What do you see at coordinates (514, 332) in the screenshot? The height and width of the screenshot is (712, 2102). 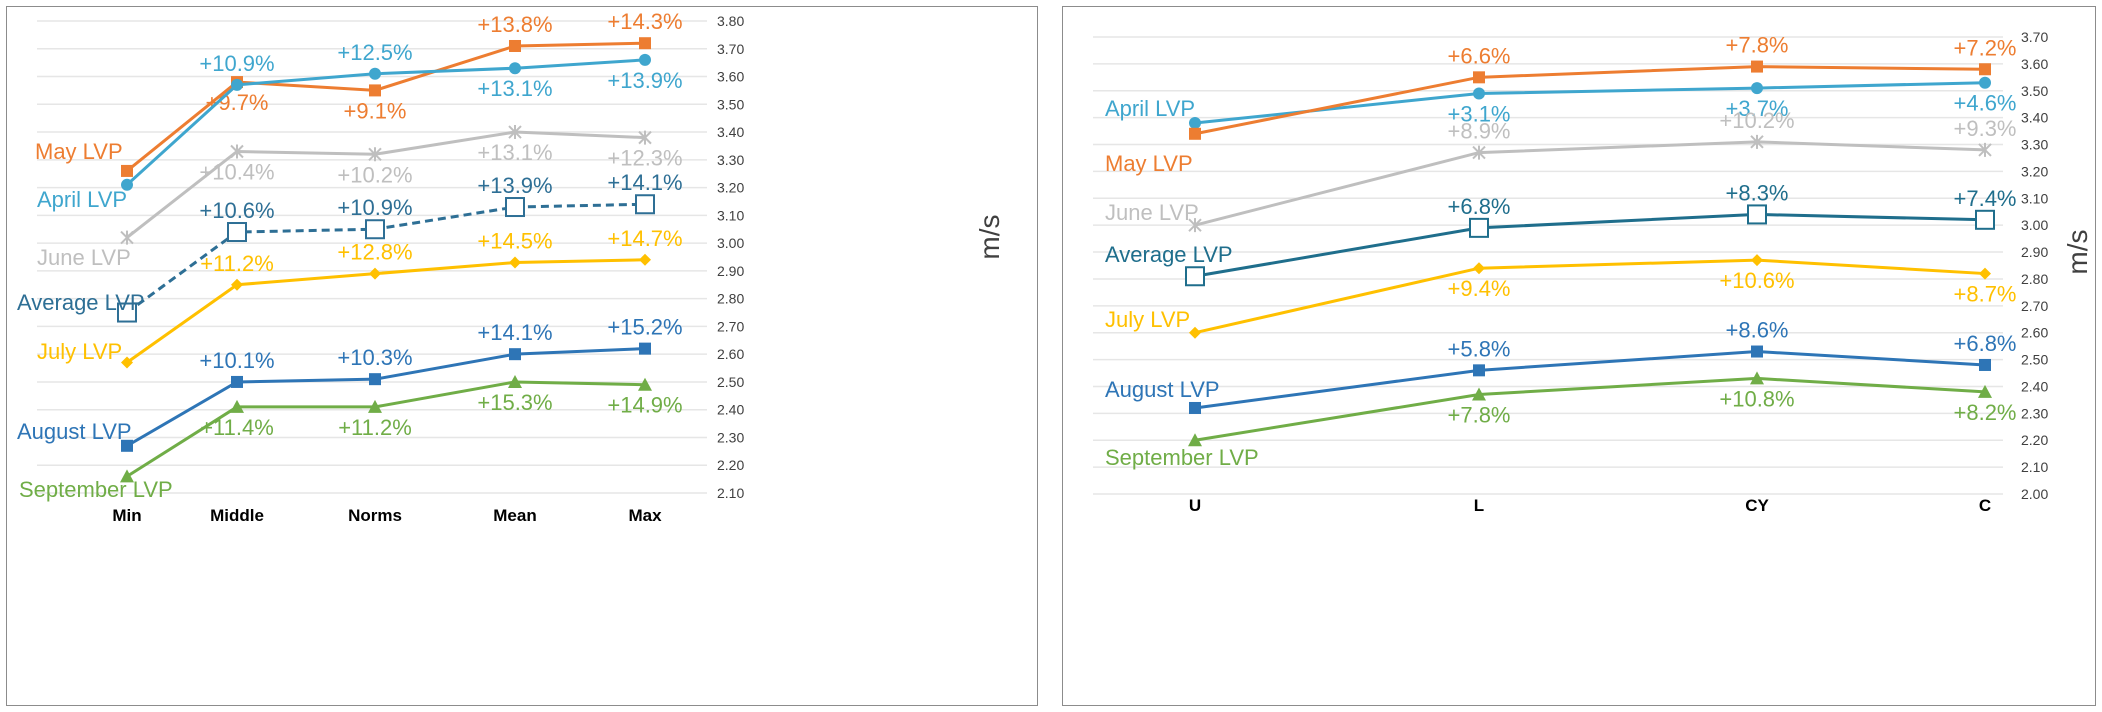 I see `data-label-august-lvp: +14.1%` at bounding box center [514, 332].